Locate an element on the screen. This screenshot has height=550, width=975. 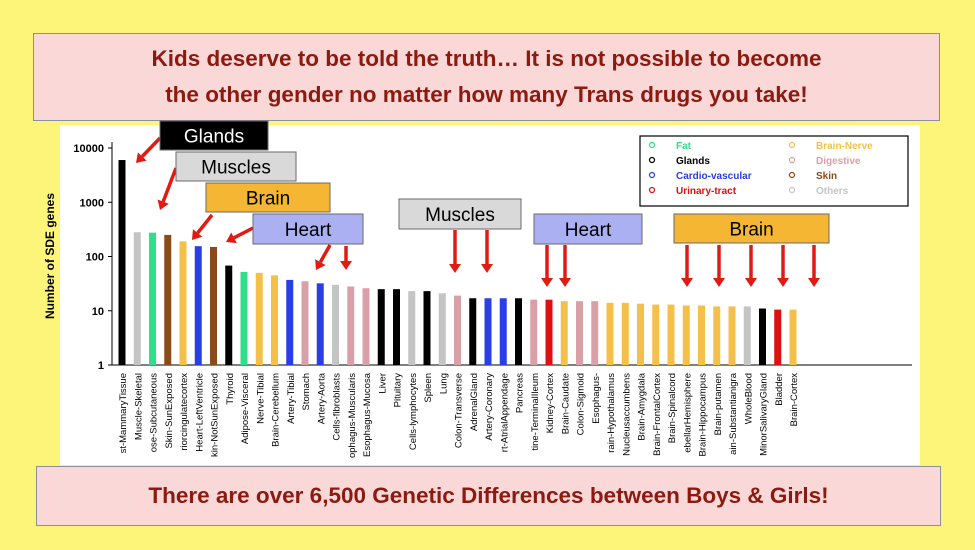
callout-muscles: Muscles is located at coordinates (236, 166).